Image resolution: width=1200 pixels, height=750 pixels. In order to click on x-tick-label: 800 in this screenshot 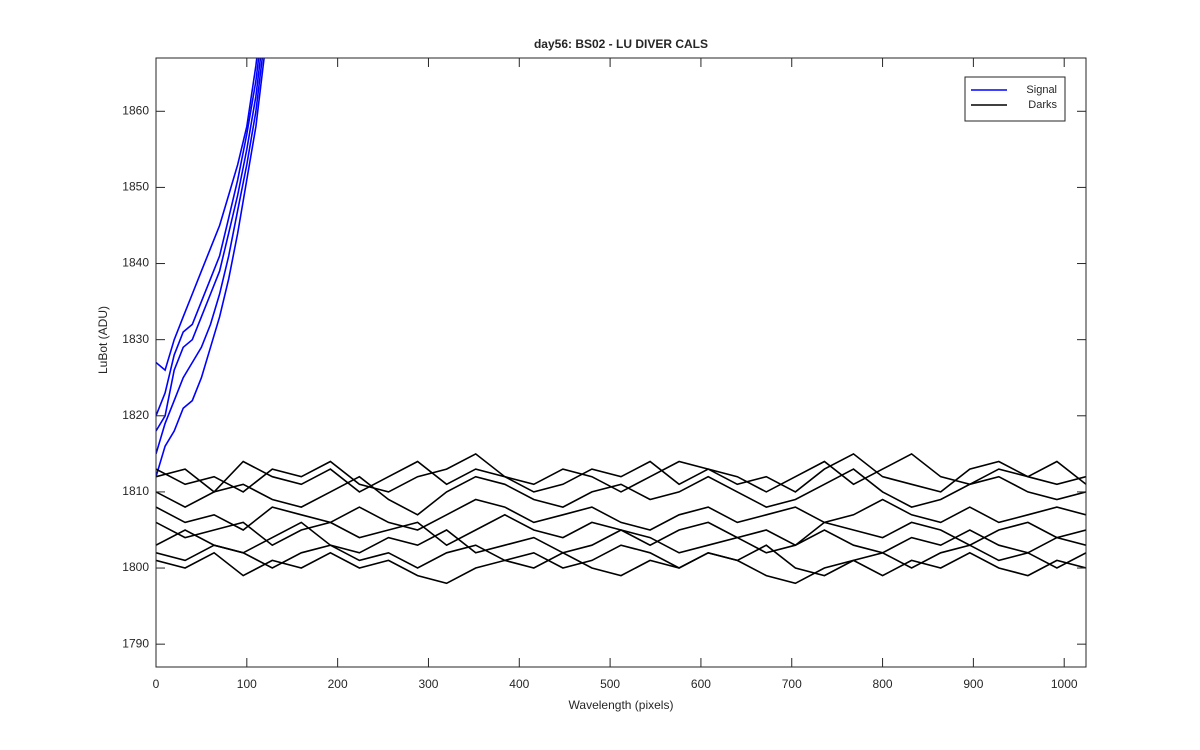, I will do `click(883, 684)`.